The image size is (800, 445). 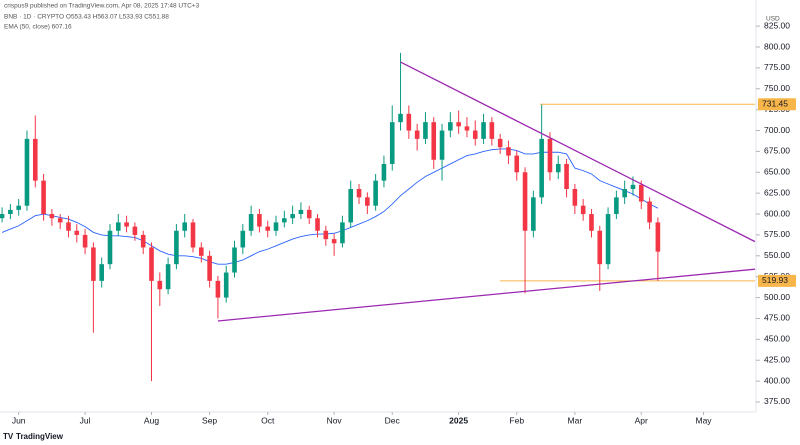 What do you see at coordinates (516, 420) in the screenshot?
I see `x-tick-label: Feb` at bounding box center [516, 420].